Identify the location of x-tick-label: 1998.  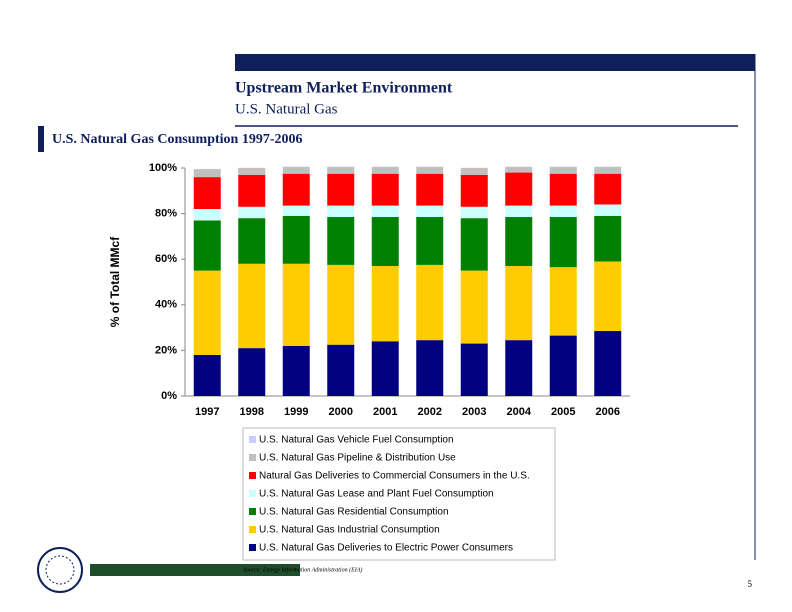
(252, 412).